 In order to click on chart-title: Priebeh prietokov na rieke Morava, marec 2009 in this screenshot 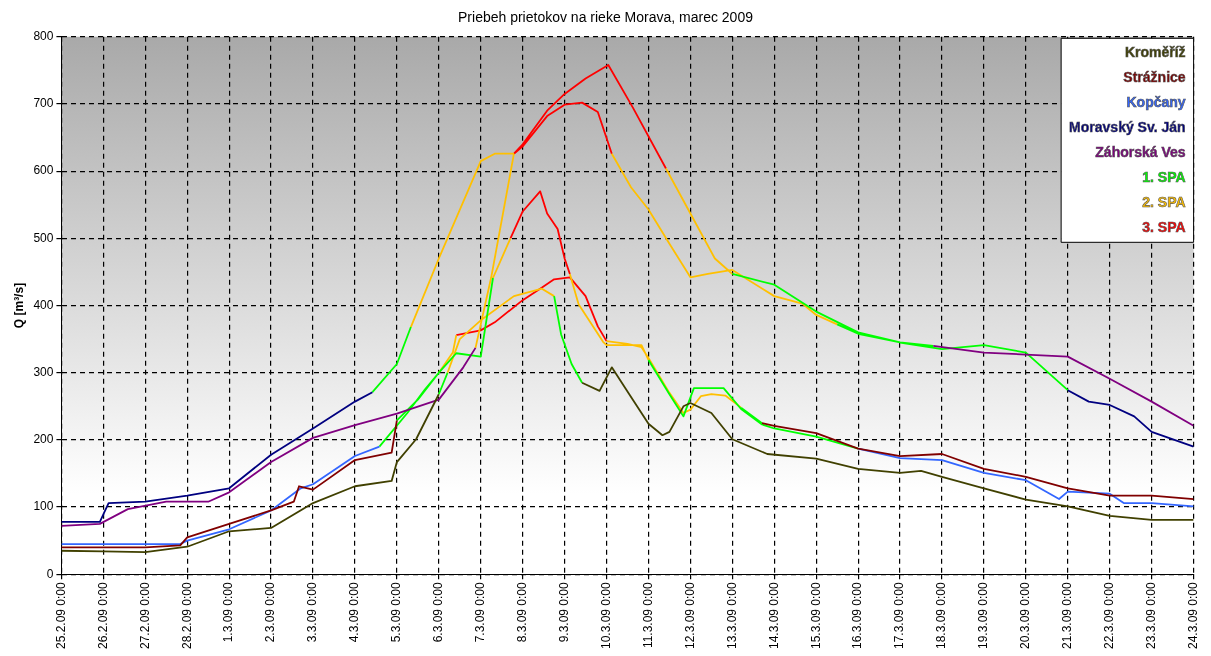, I will do `click(606, 17)`.